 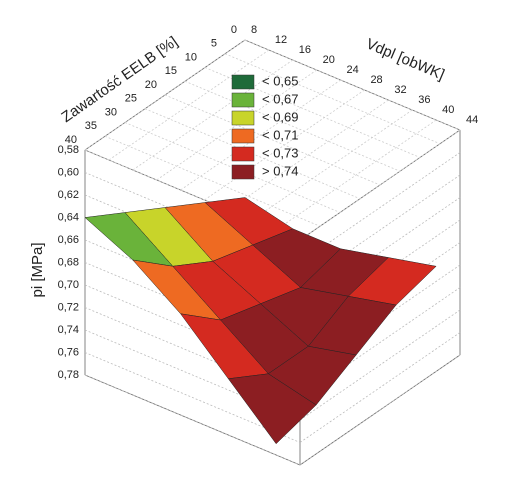 I want to click on z-tick-label: 0,76, so click(x=68, y=352).